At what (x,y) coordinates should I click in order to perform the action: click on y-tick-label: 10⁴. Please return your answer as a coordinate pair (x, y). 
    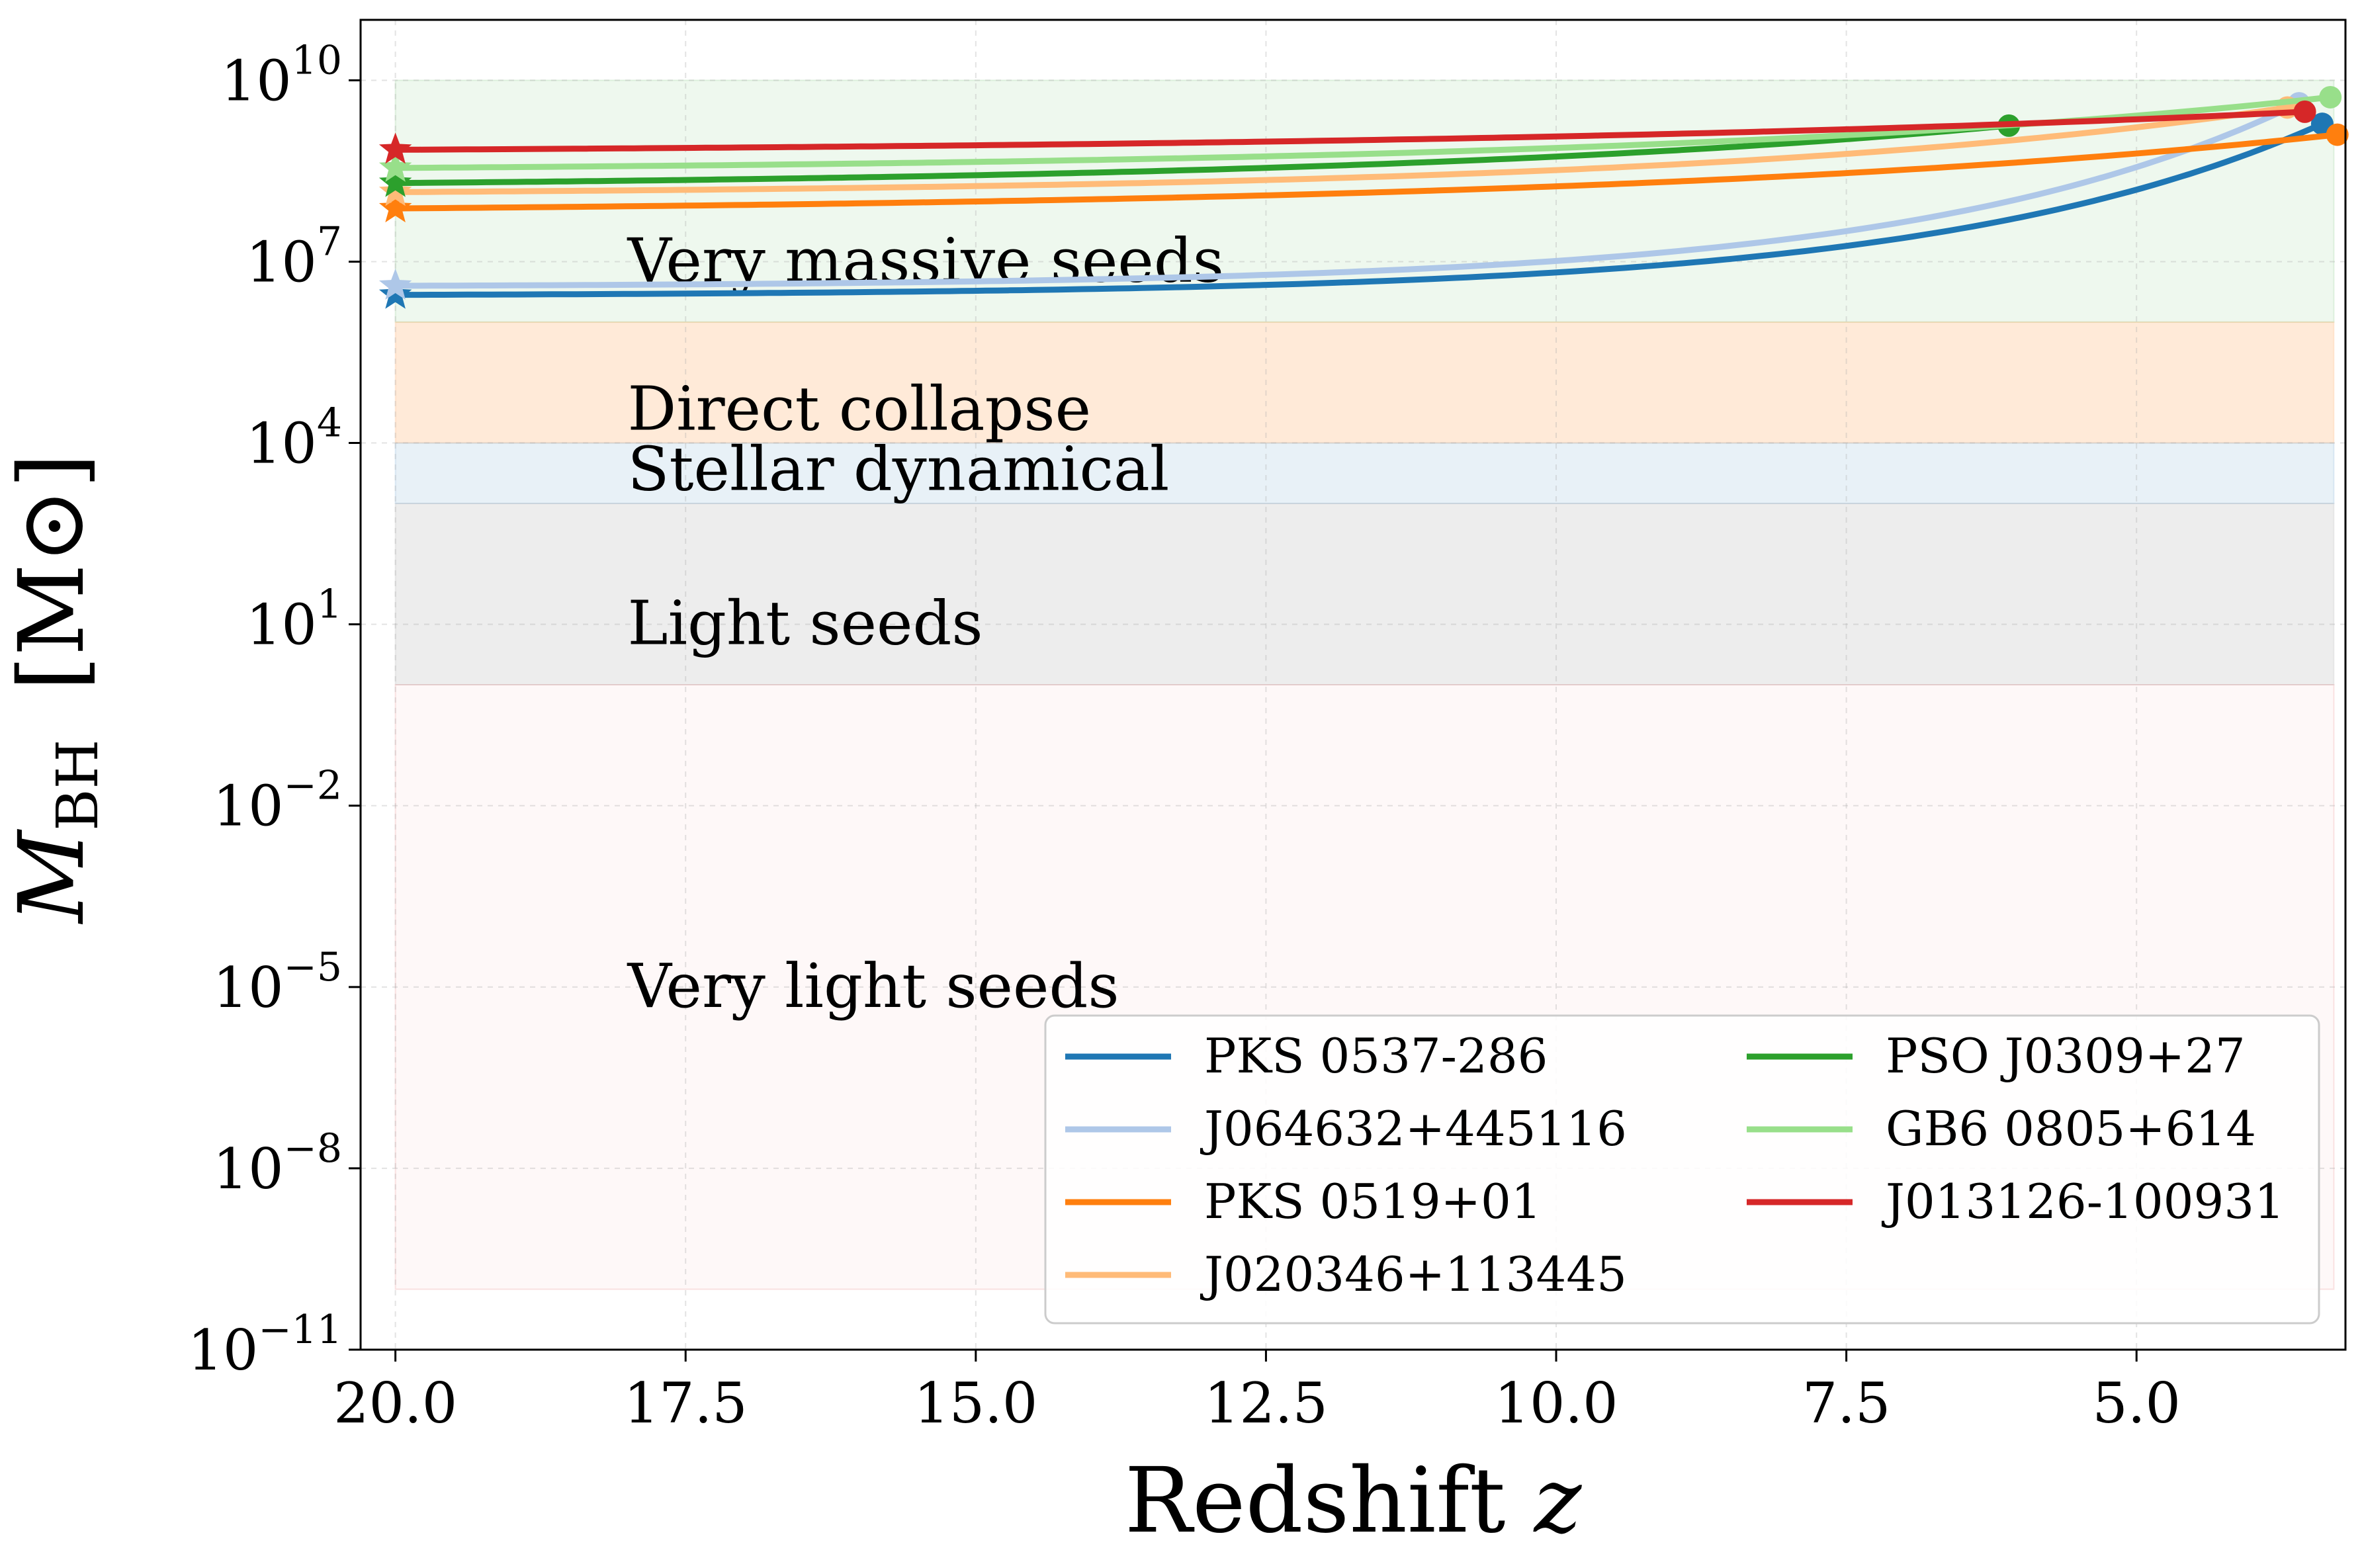
    Looking at the image, I should click on (294, 438).